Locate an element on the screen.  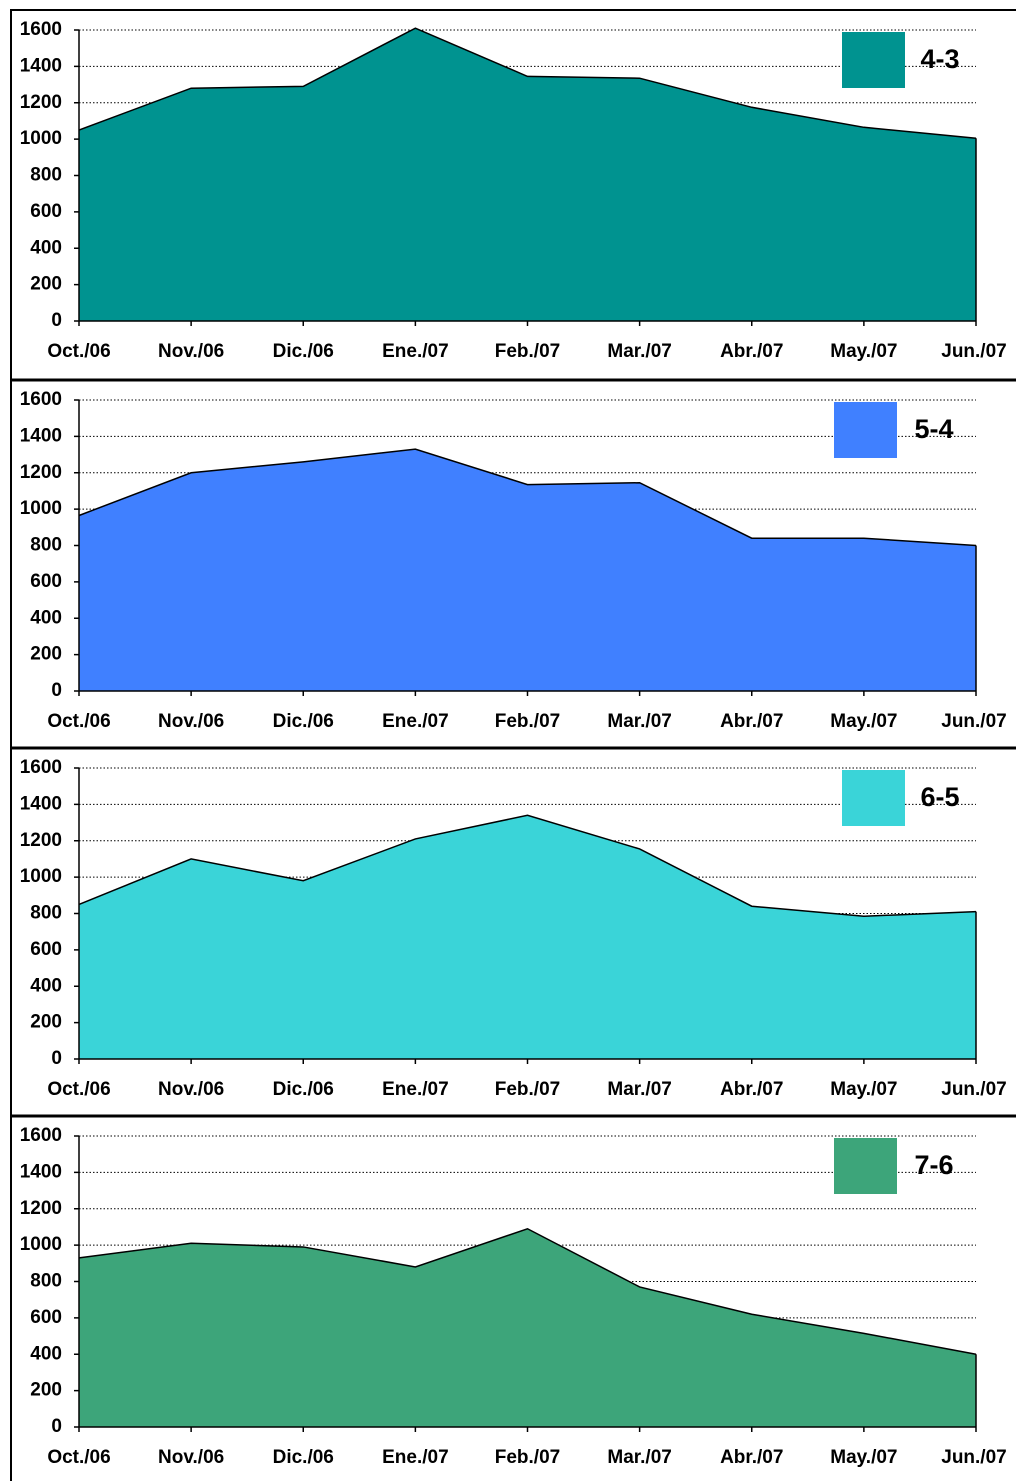
legend-label: 5-4 is located at coordinates (933, 429).